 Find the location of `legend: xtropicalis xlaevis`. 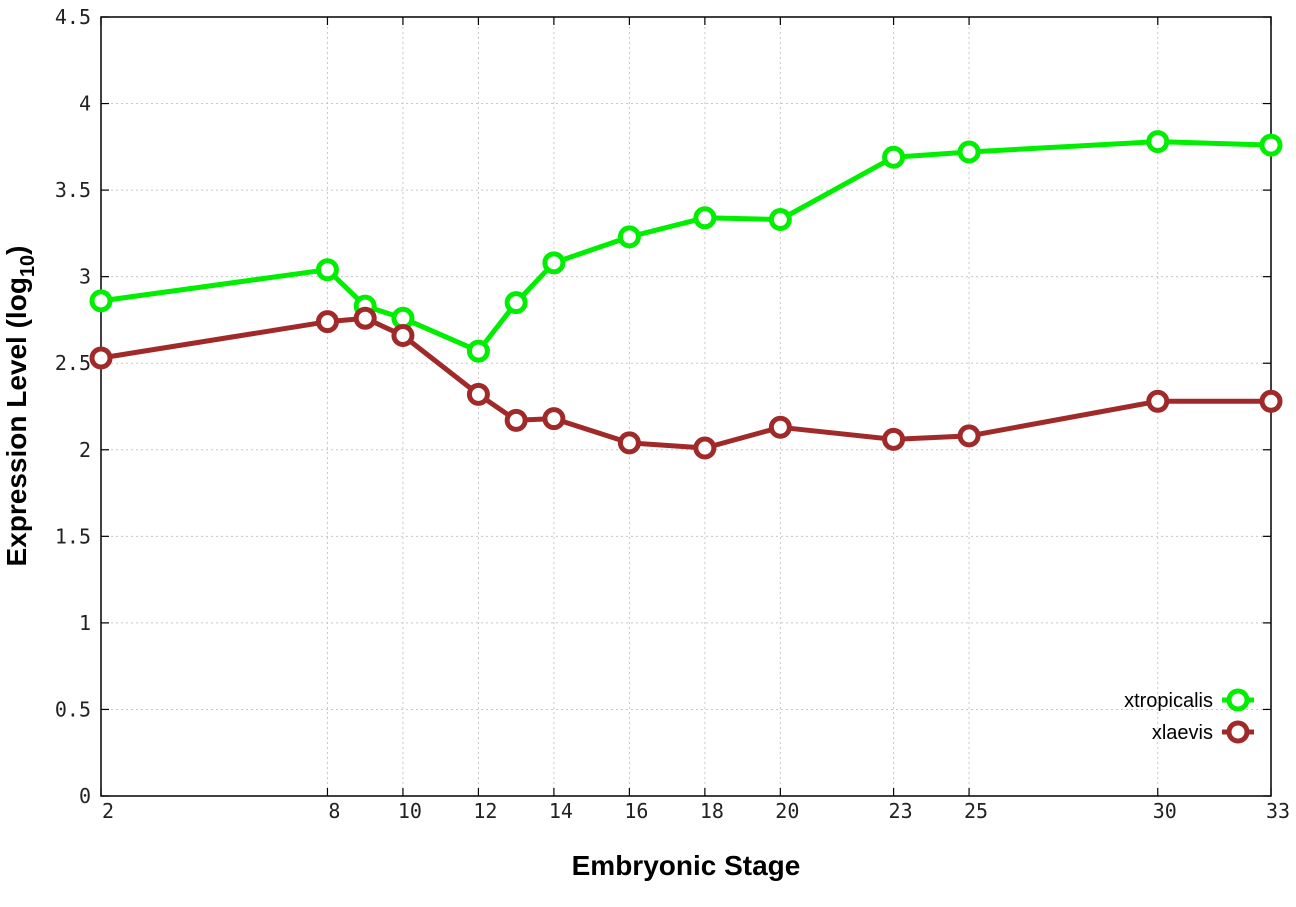

legend: xtropicalis xlaevis is located at coordinates (1189, 716).